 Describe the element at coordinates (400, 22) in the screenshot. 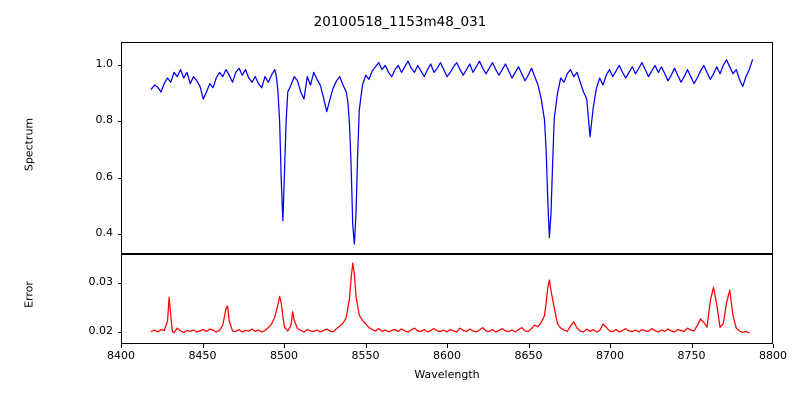

I see `figure-title: 20100518_1153m48_031` at that location.